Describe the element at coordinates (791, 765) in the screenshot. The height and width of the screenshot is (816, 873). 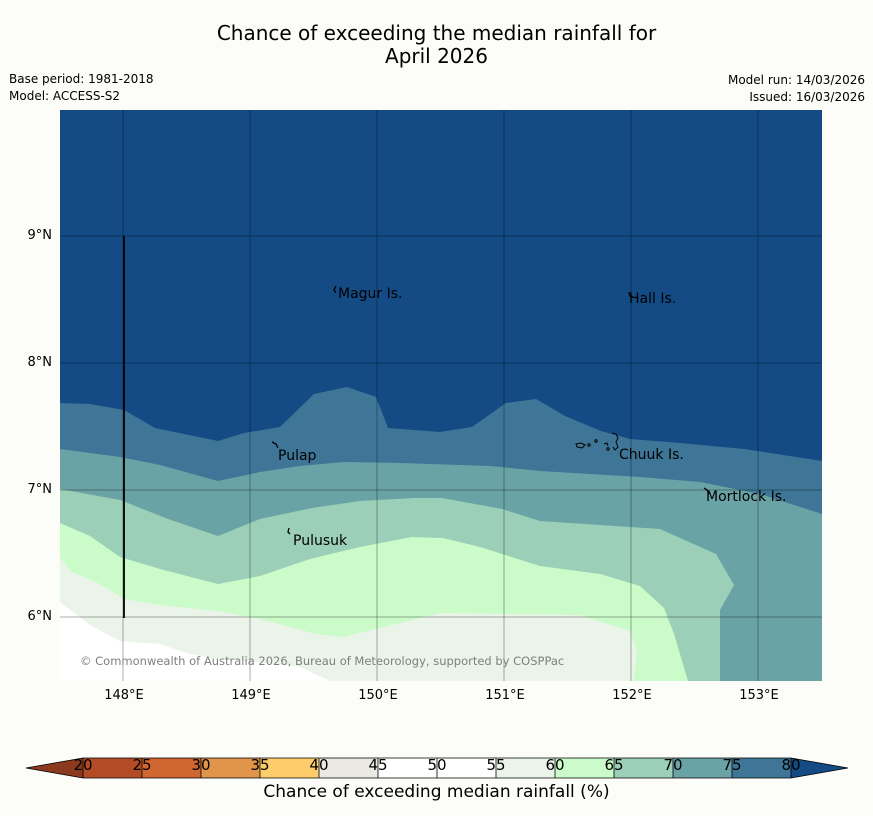
I see `colorbar-tick-80: 80` at that location.